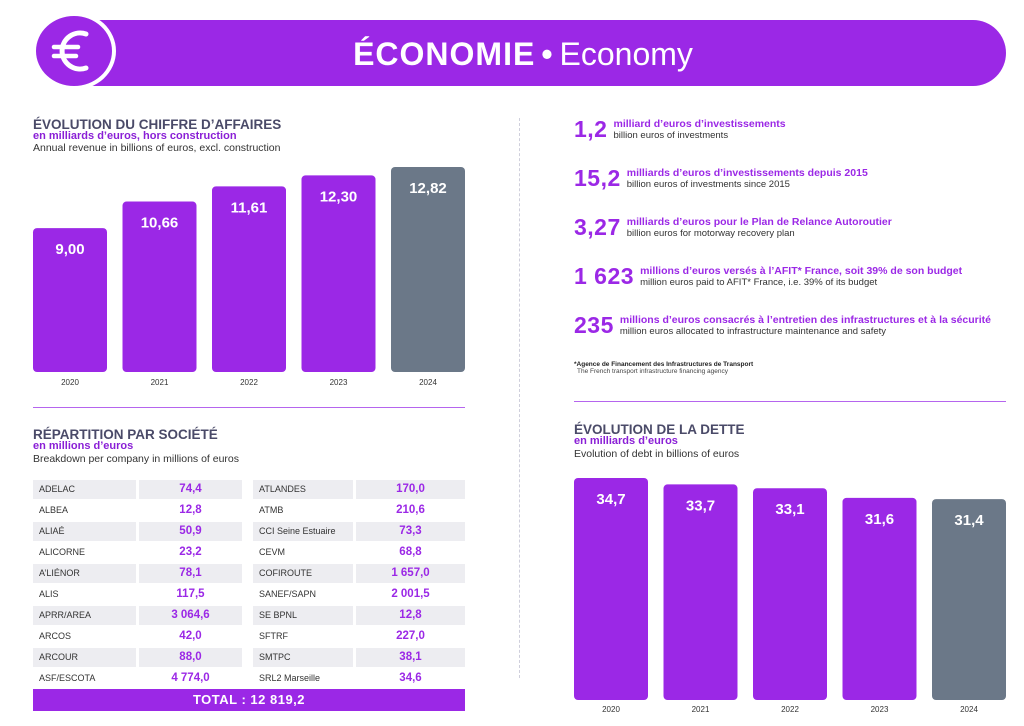 The height and width of the screenshot is (726, 1024). What do you see at coordinates (190, 489) in the screenshot?
I see `company-value: 74,4` at bounding box center [190, 489].